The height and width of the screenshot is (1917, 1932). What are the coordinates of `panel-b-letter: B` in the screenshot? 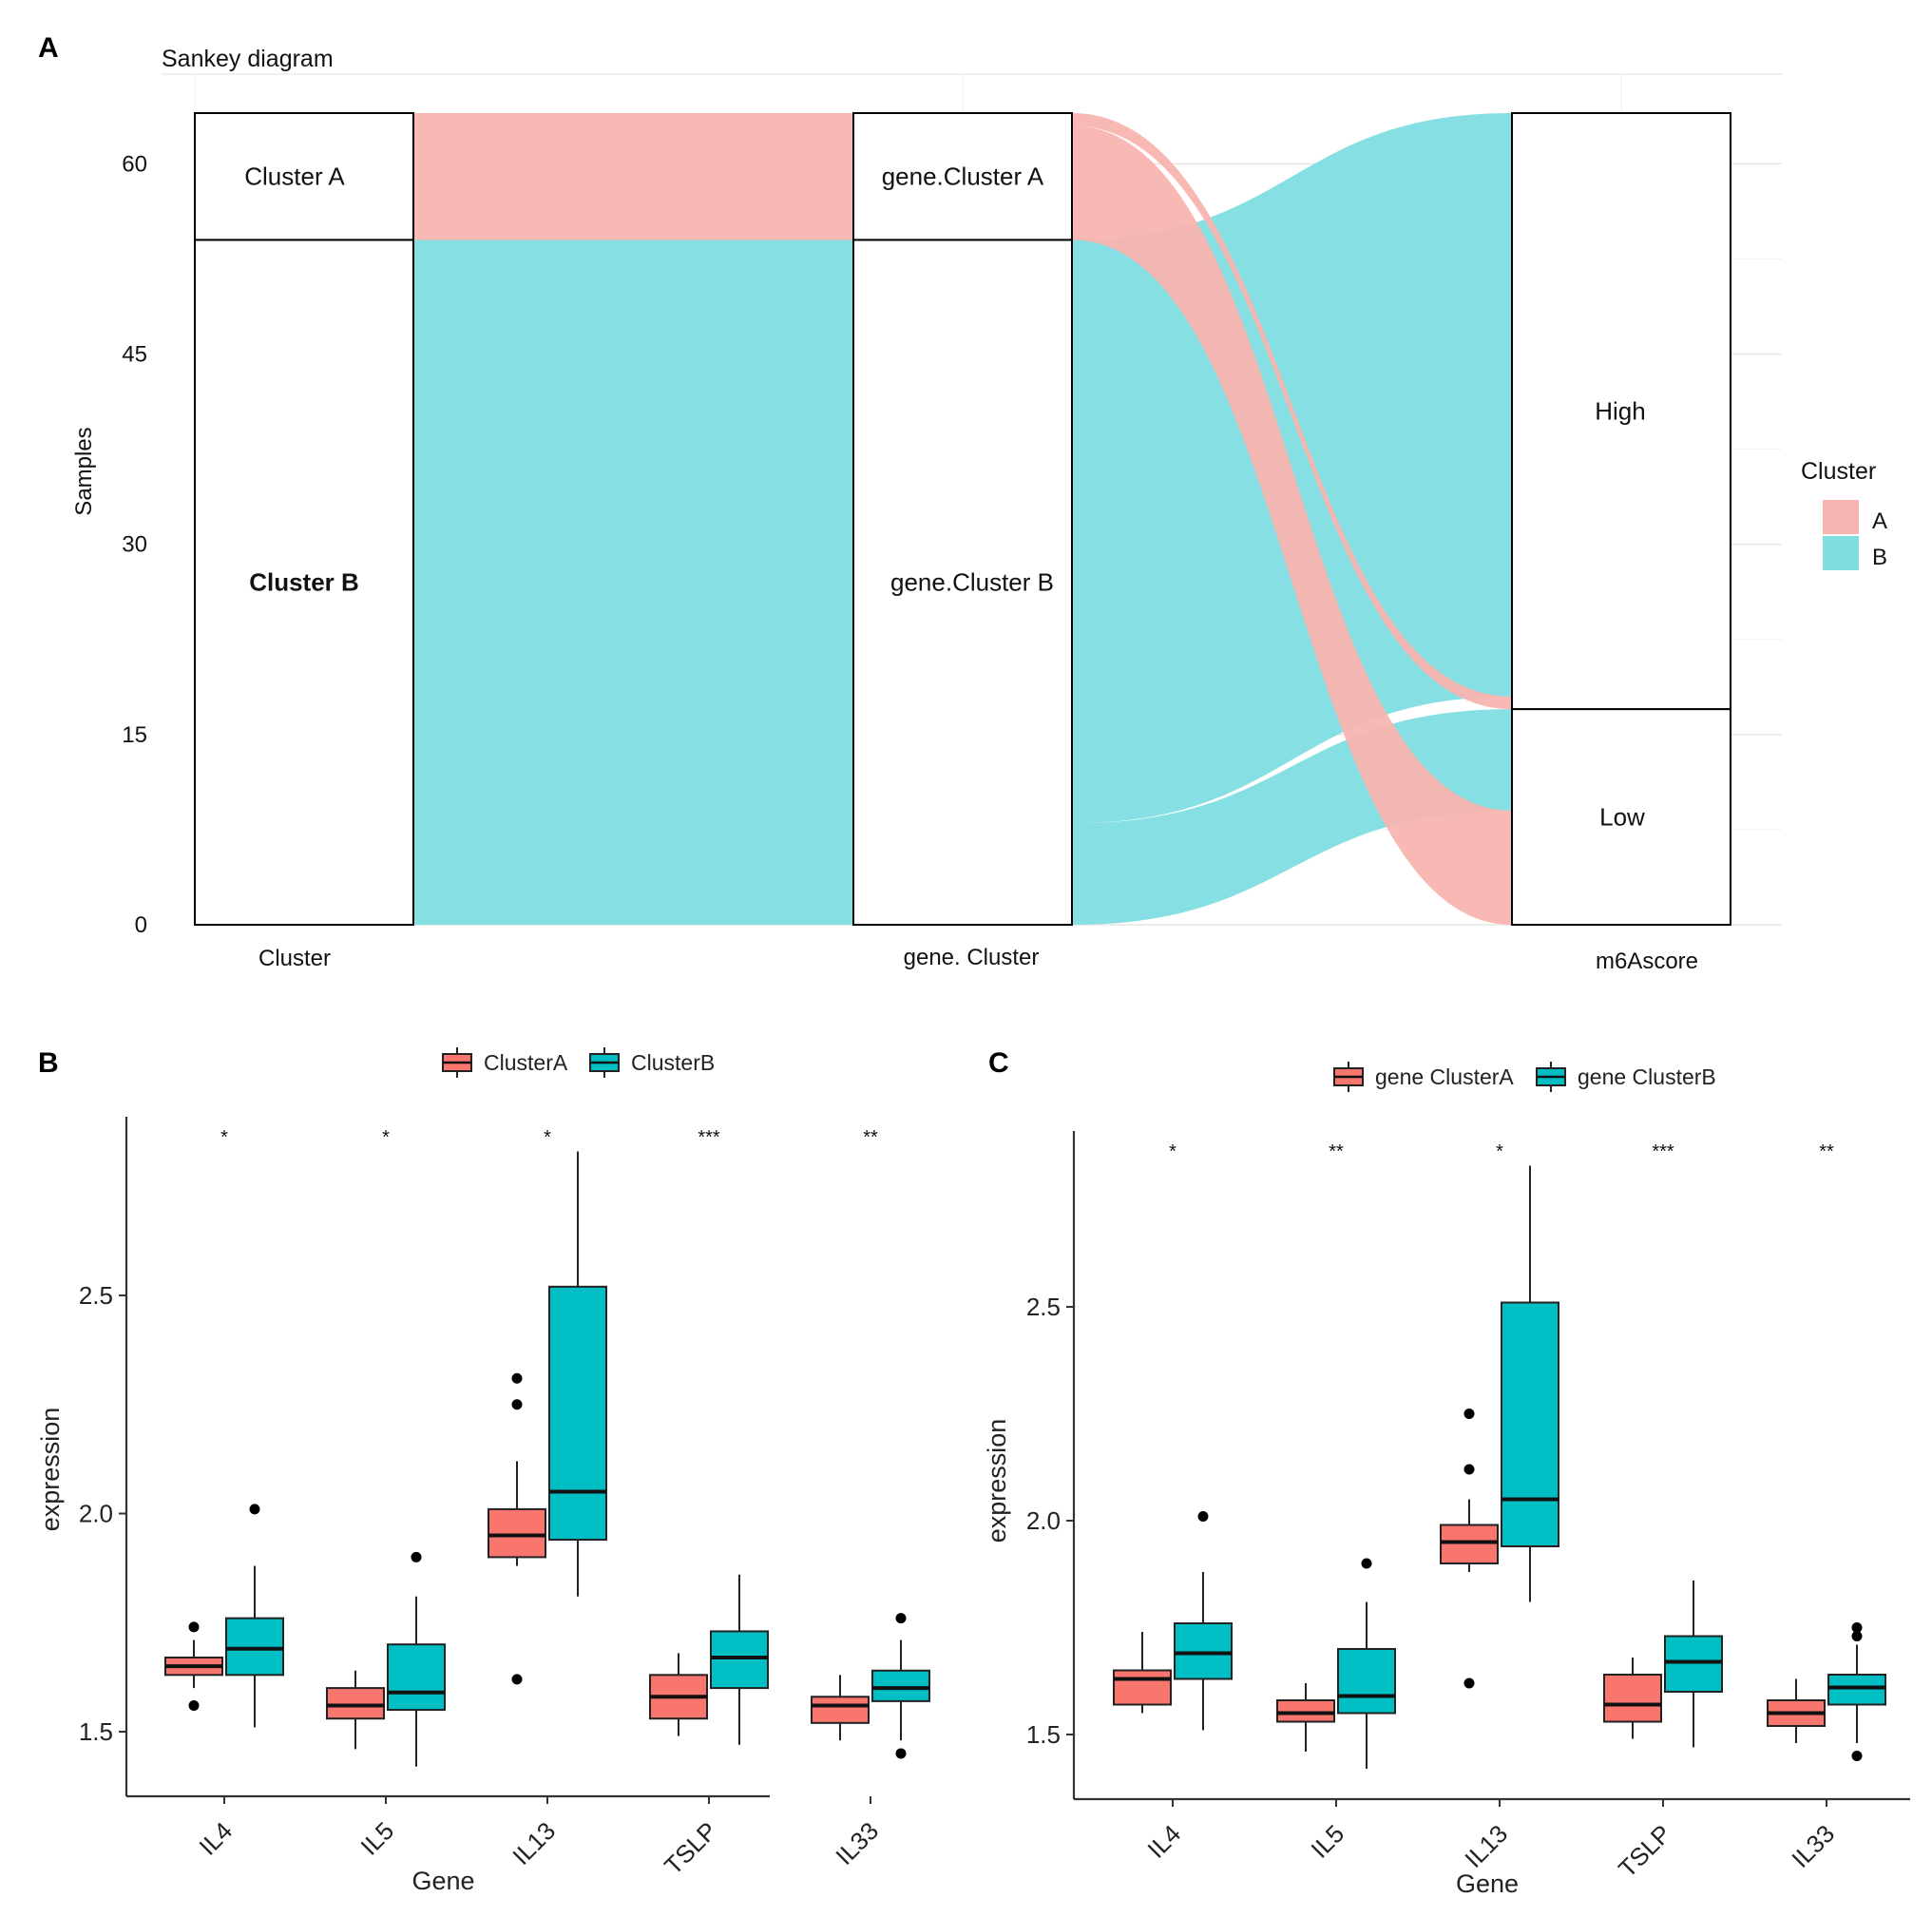 It's located at (48, 1063).